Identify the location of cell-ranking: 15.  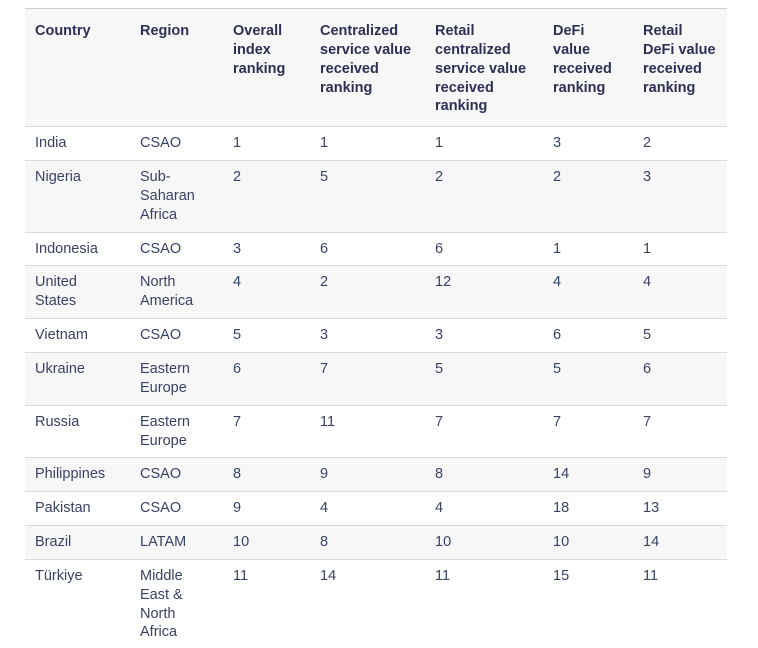
(588, 603).